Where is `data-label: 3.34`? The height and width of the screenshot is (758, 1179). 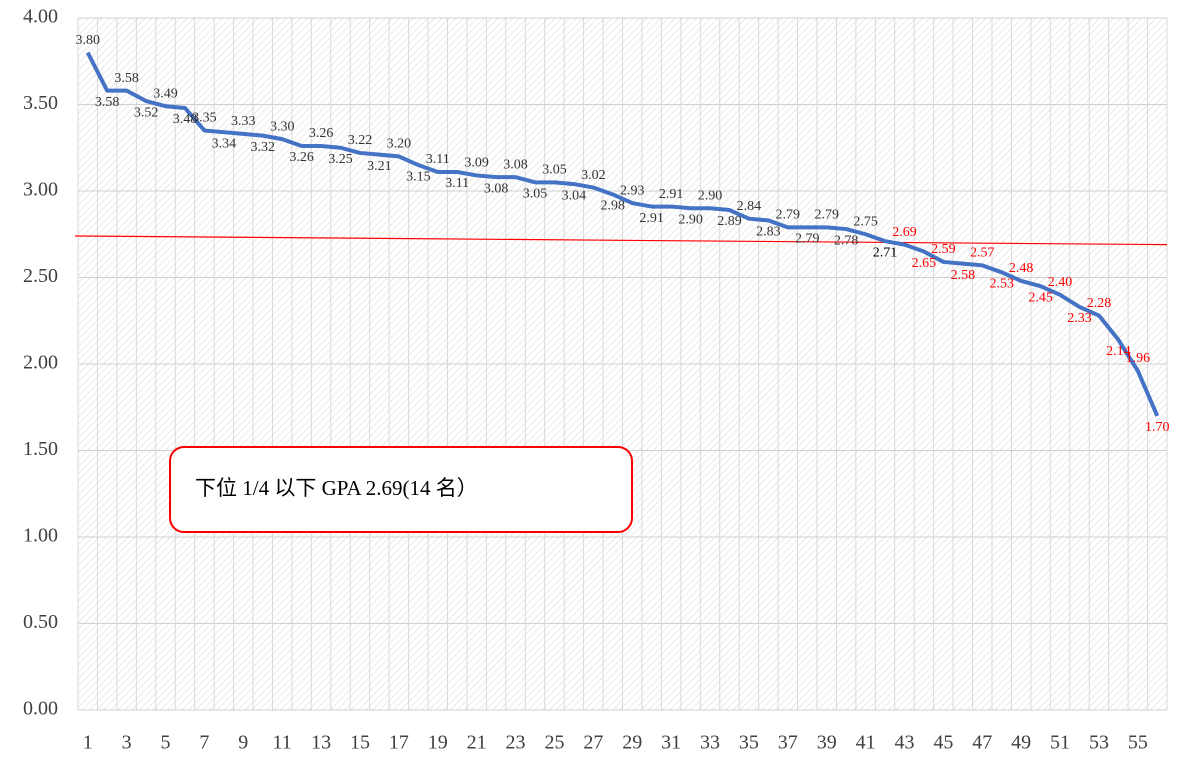
data-label: 3.34 is located at coordinates (224, 143).